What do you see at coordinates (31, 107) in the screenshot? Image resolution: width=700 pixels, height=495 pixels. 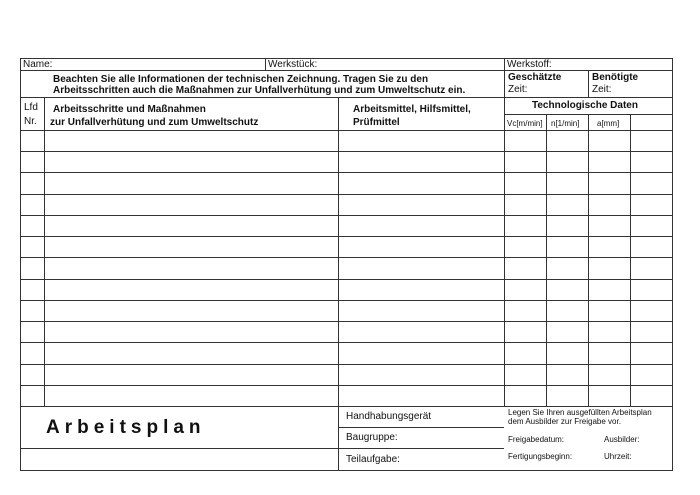 I see `lfd-header: Lfd` at bounding box center [31, 107].